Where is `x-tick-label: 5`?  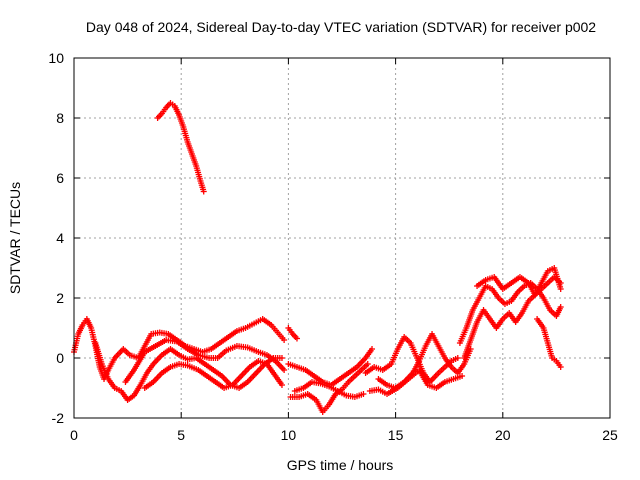 x-tick-label: 5 is located at coordinates (181, 435).